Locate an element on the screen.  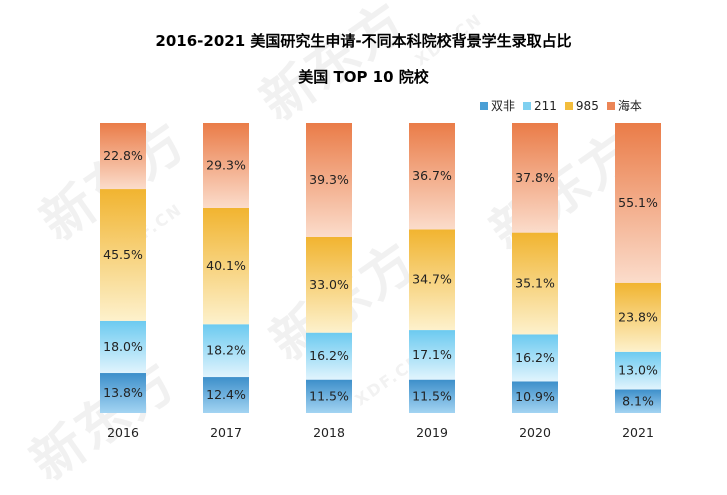
data-label: 17.1% is located at coordinates (432, 354).